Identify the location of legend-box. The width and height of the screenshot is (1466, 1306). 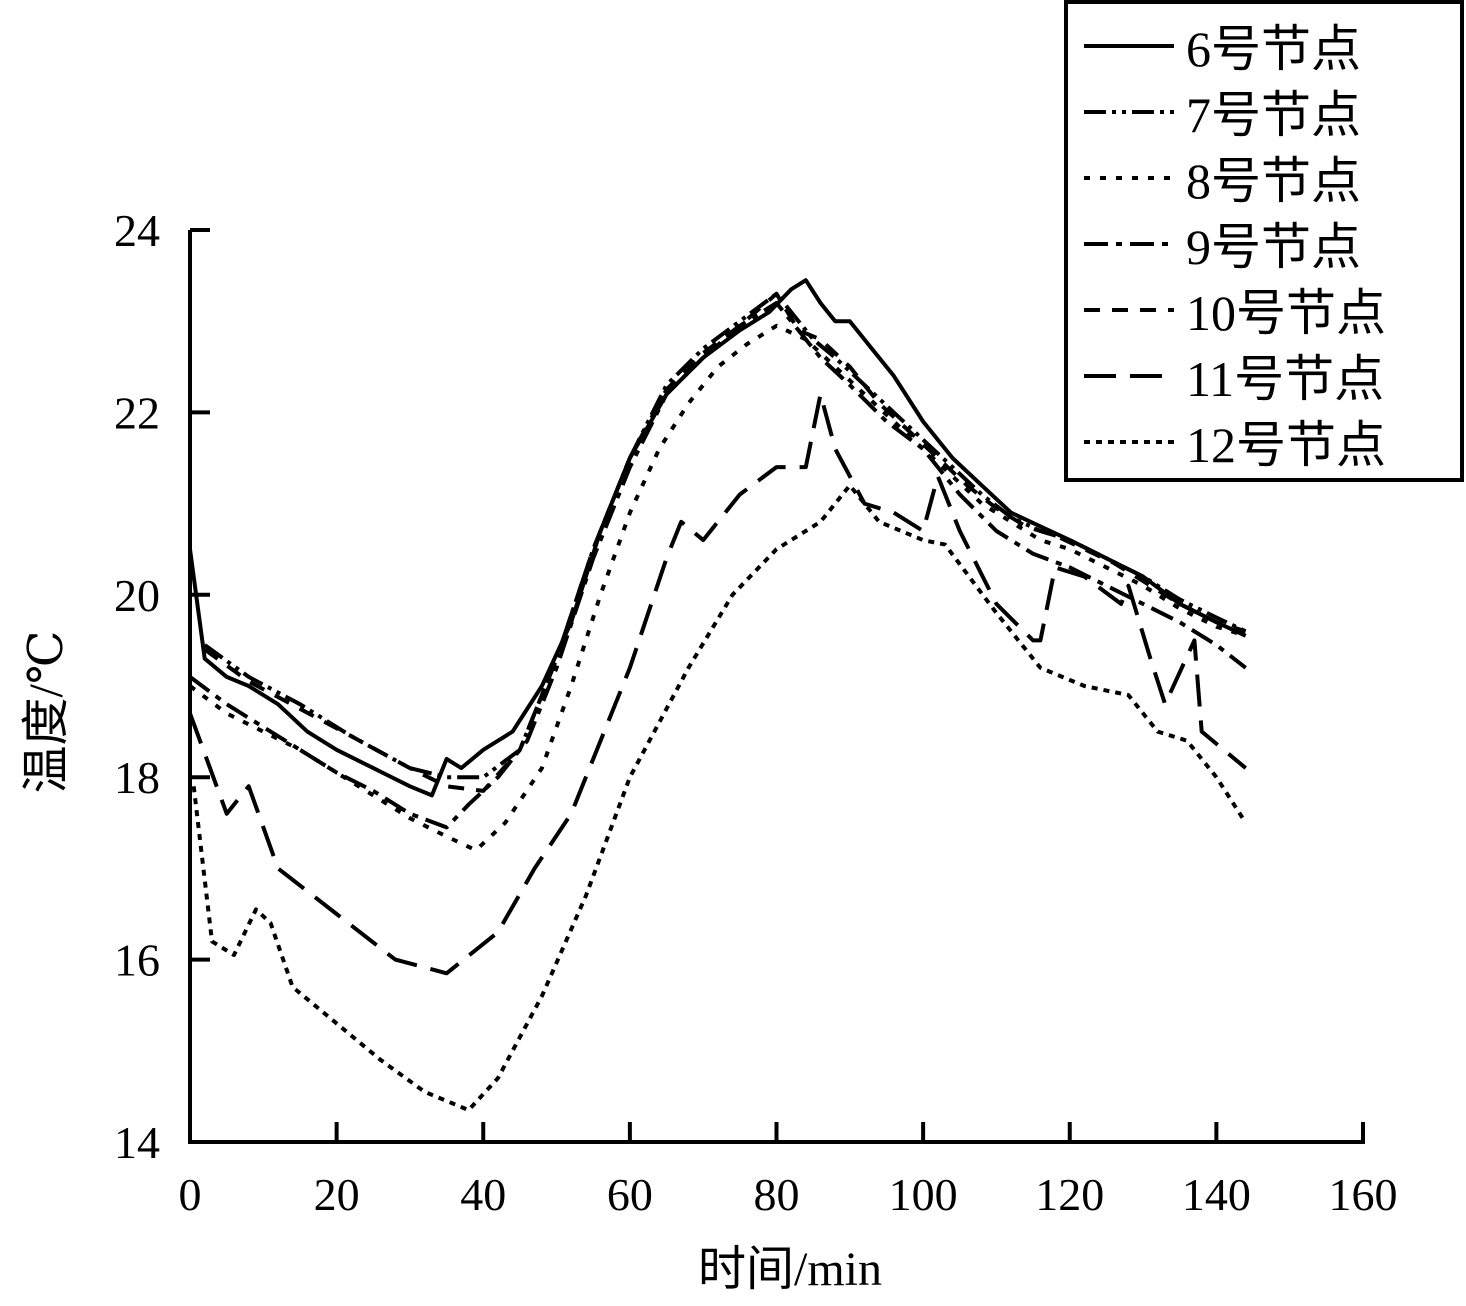
(1264, 241).